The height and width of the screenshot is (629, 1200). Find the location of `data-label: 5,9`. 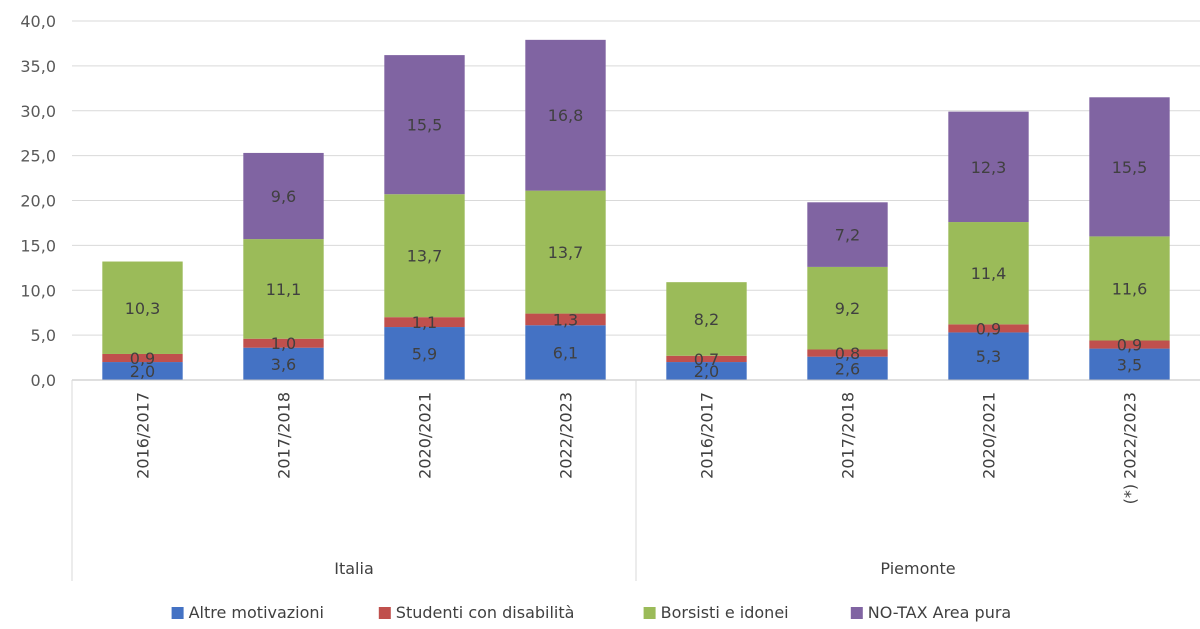

data-label: 5,9 is located at coordinates (424, 354).